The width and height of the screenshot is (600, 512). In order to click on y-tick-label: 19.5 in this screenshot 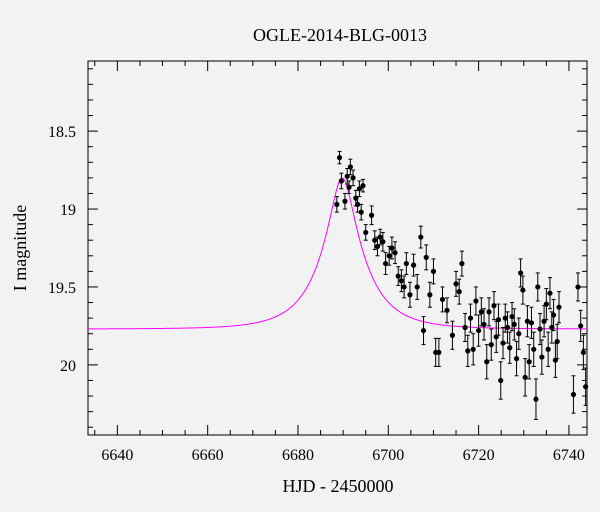, I will do `click(62, 288)`.